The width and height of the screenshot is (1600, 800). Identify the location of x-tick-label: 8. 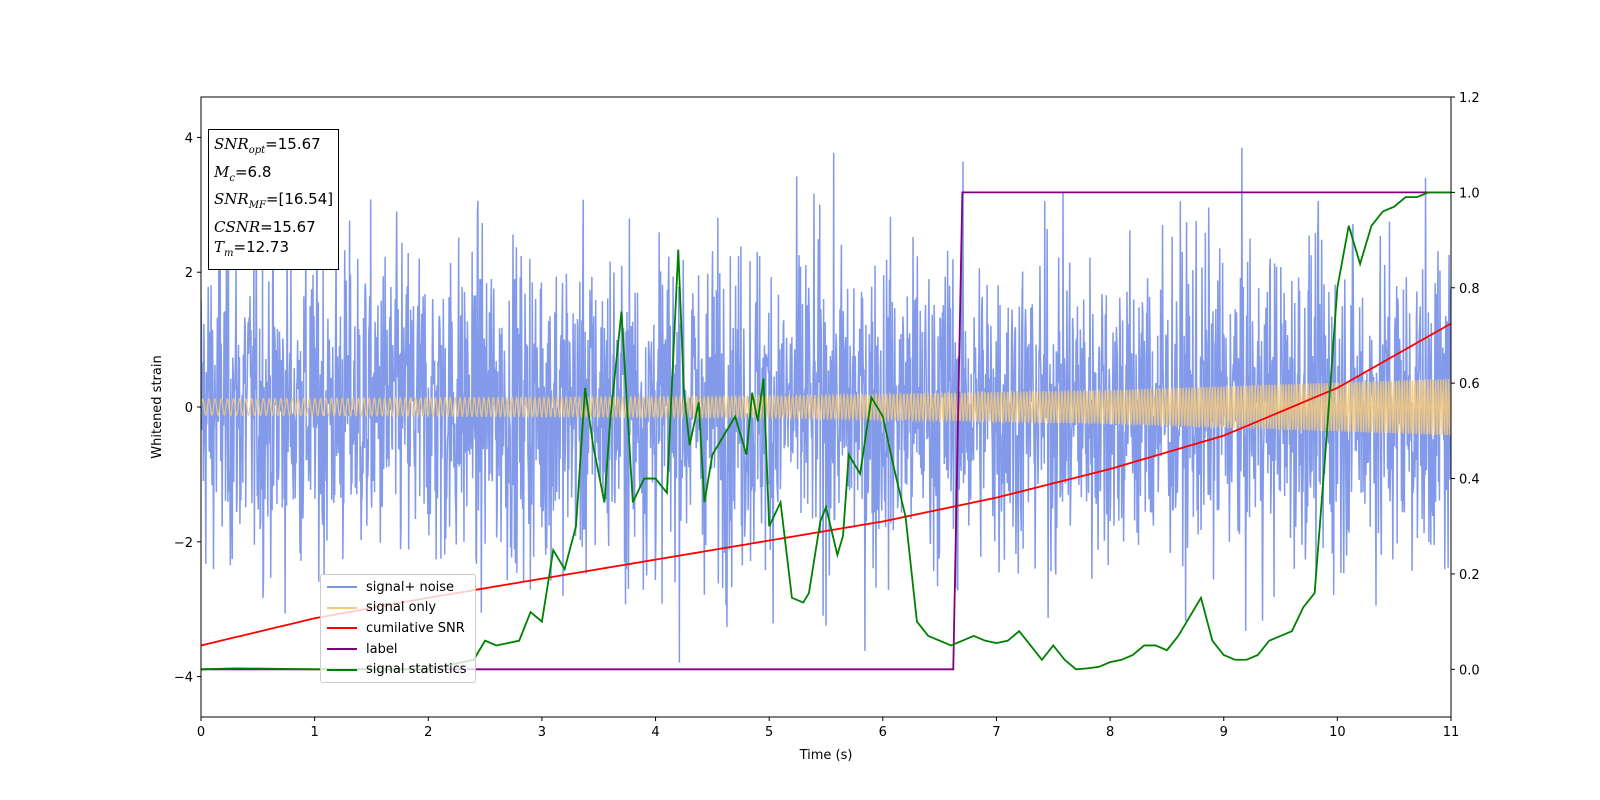
(1110, 732).